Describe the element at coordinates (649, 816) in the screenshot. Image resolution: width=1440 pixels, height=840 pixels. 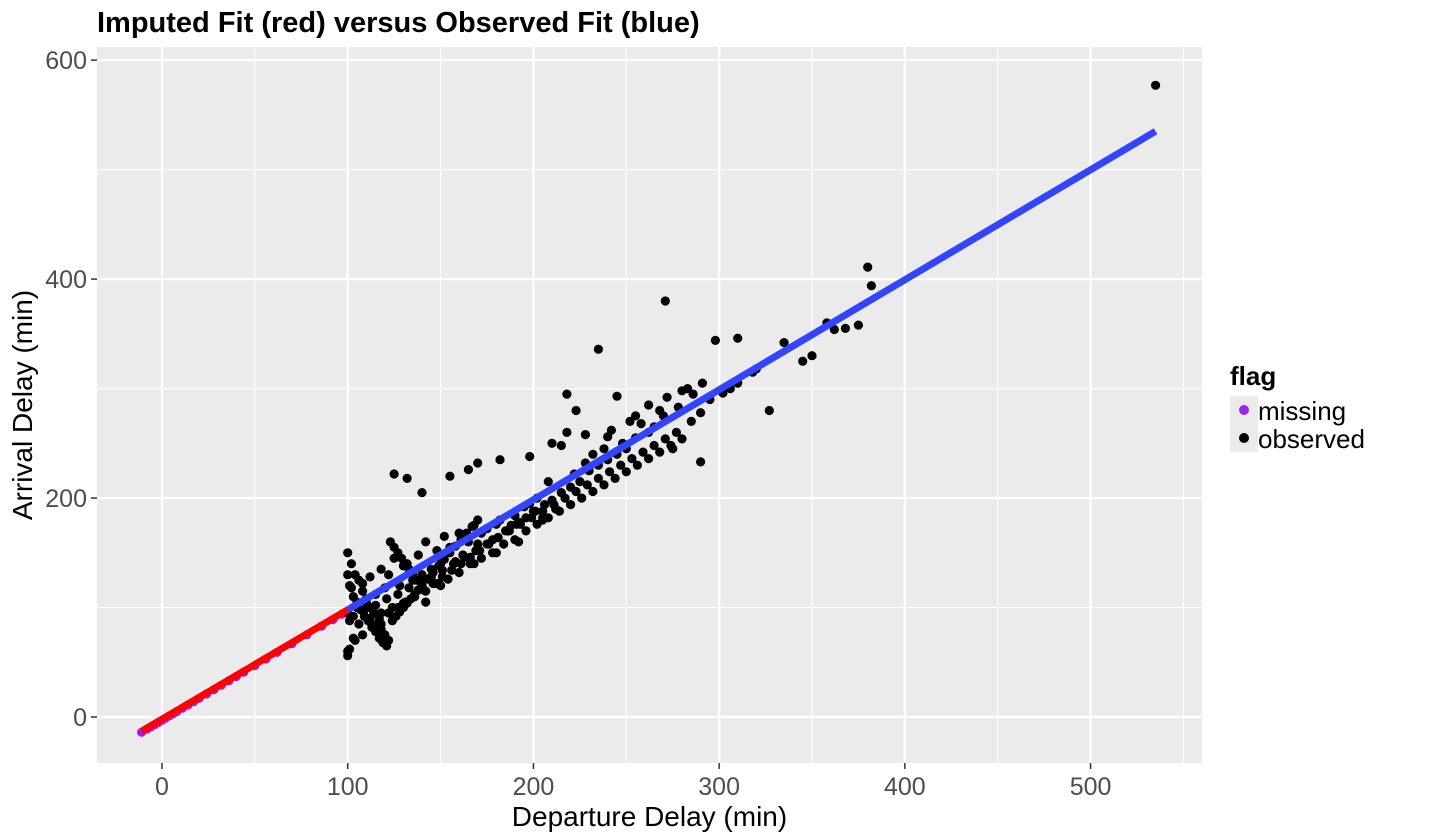
I see `x-axis-title: Departure Delay (min)` at that location.